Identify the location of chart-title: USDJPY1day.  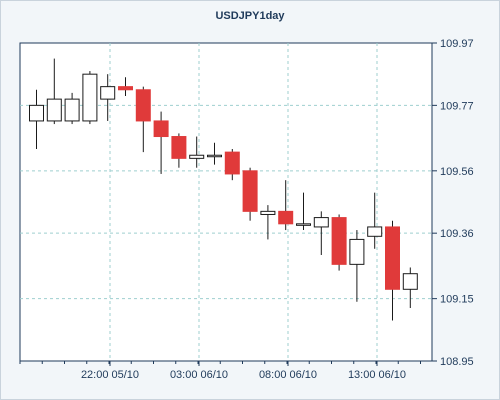
(250, 16).